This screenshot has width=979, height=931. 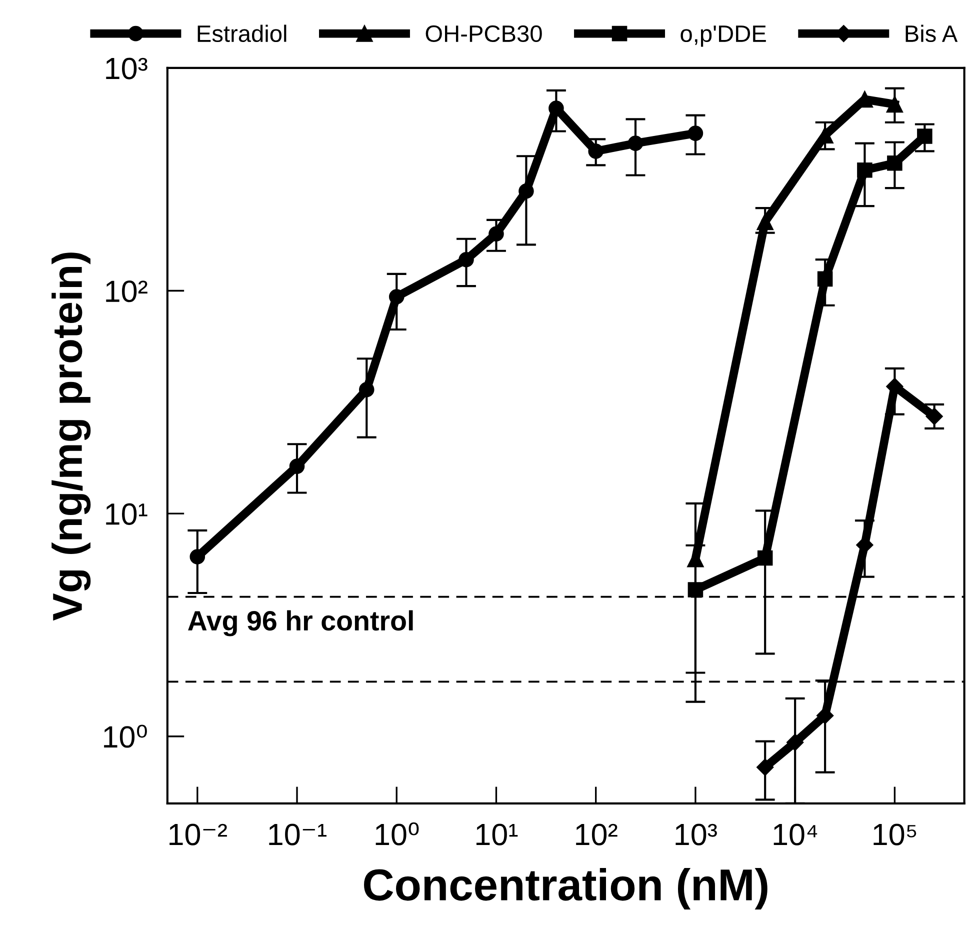 What do you see at coordinates (932, 33) in the screenshot?
I see `legend-label: Bis A` at bounding box center [932, 33].